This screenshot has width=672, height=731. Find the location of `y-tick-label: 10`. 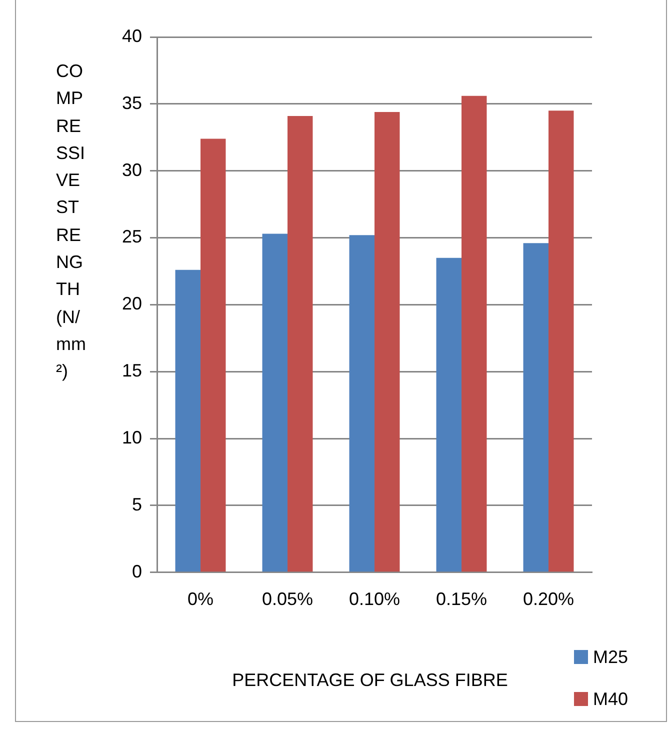

y-tick-label: 10 is located at coordinates (132, 438).